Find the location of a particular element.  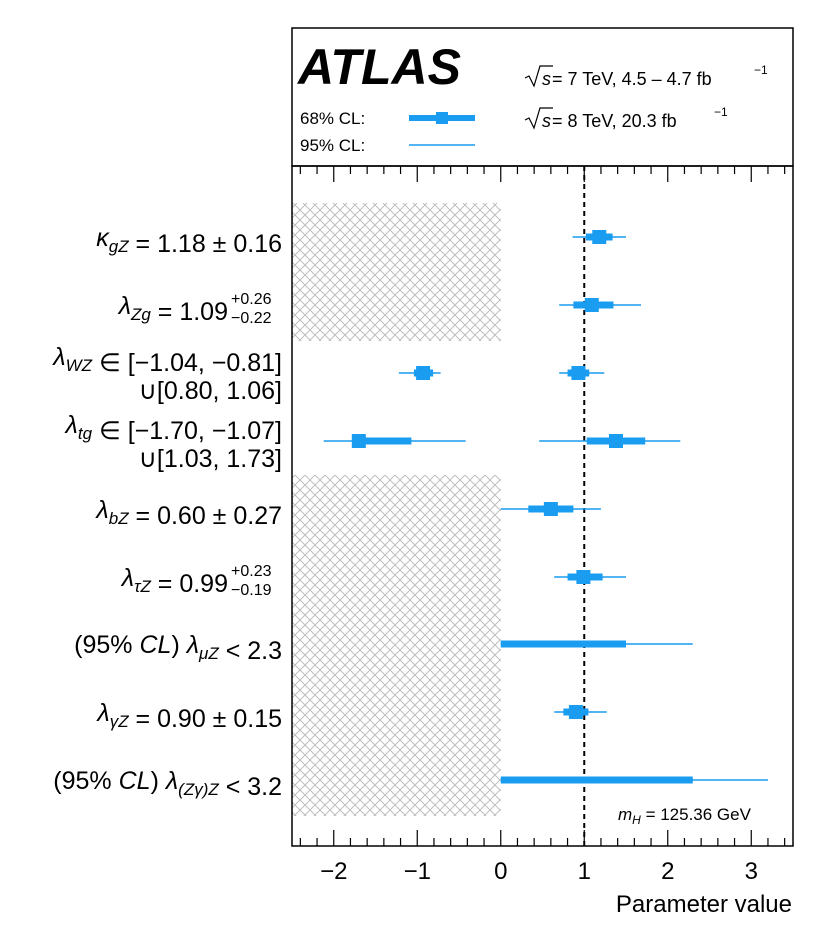

header-box is located at coordinates (542, 97).